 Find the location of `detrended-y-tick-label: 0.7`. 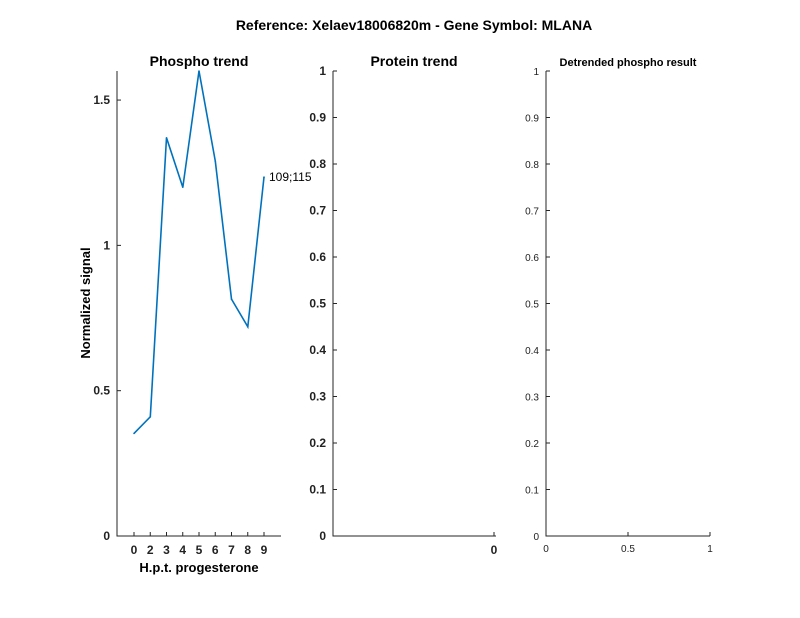

detrended-y-tick-label: 0.7 is located at coordinates (532, 212).